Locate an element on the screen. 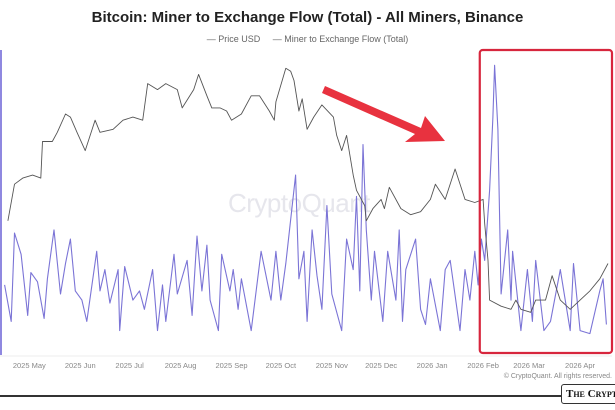 The image size is (615, 410). x-tick-label: 2025 May is located at coordinates (29, 365).